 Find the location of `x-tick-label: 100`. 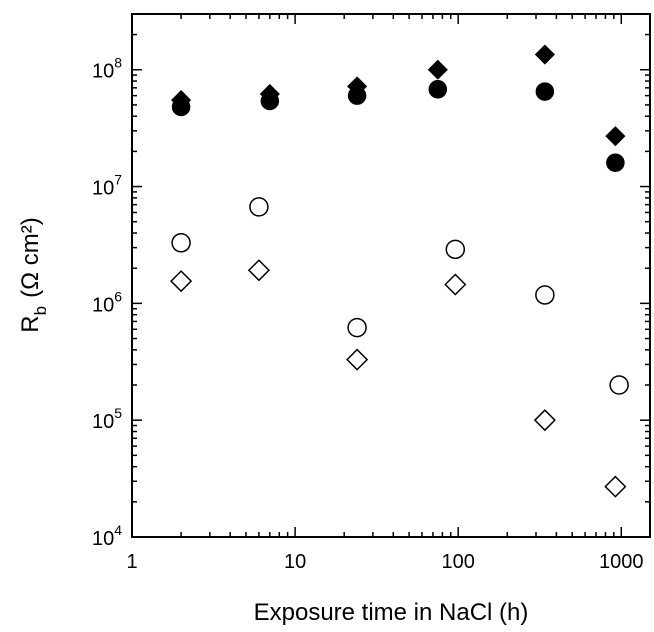

x-tick-label: 100 is located at coordinates (457, 562).